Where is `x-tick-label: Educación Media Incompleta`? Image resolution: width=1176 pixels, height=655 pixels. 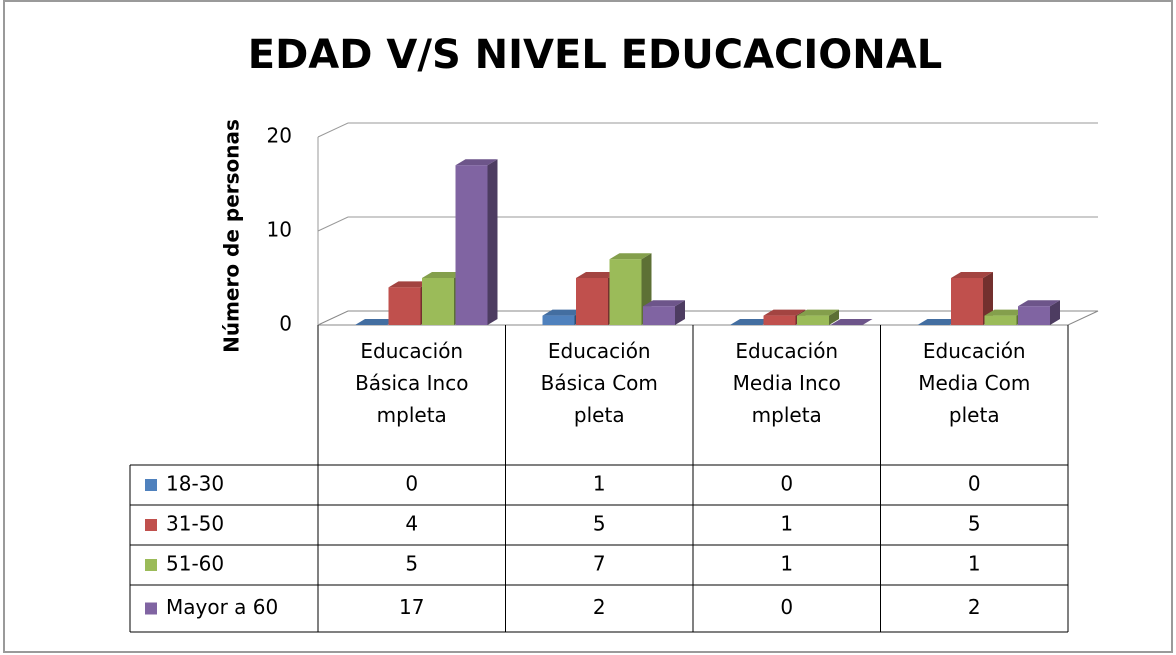 x-tick-label: Educación Media Incompleta is located at coordinates (786, 383).